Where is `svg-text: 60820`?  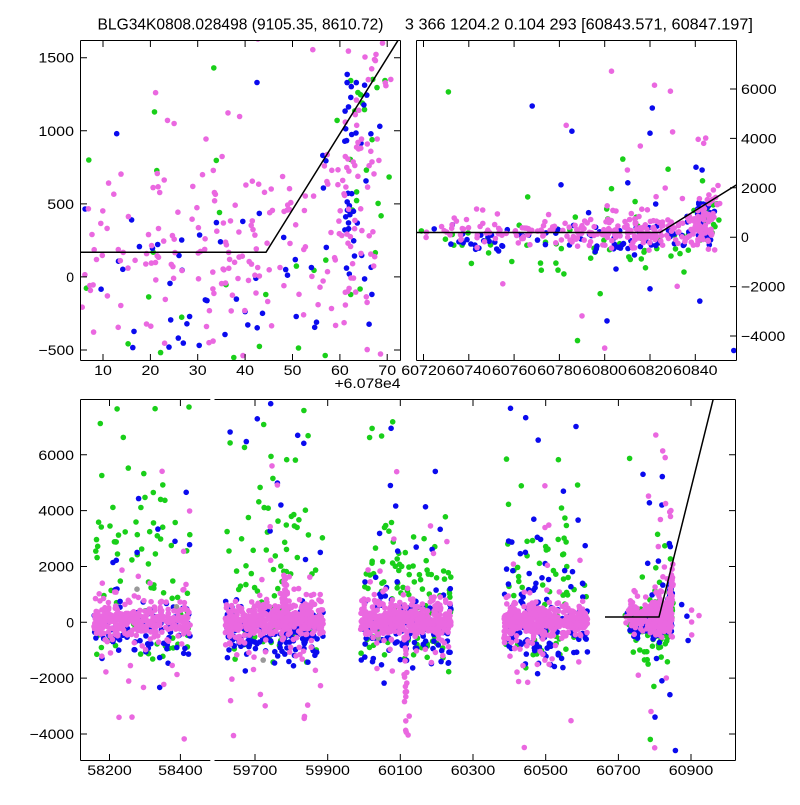 svg-text: 60820 is located at coordinates (650, 370).